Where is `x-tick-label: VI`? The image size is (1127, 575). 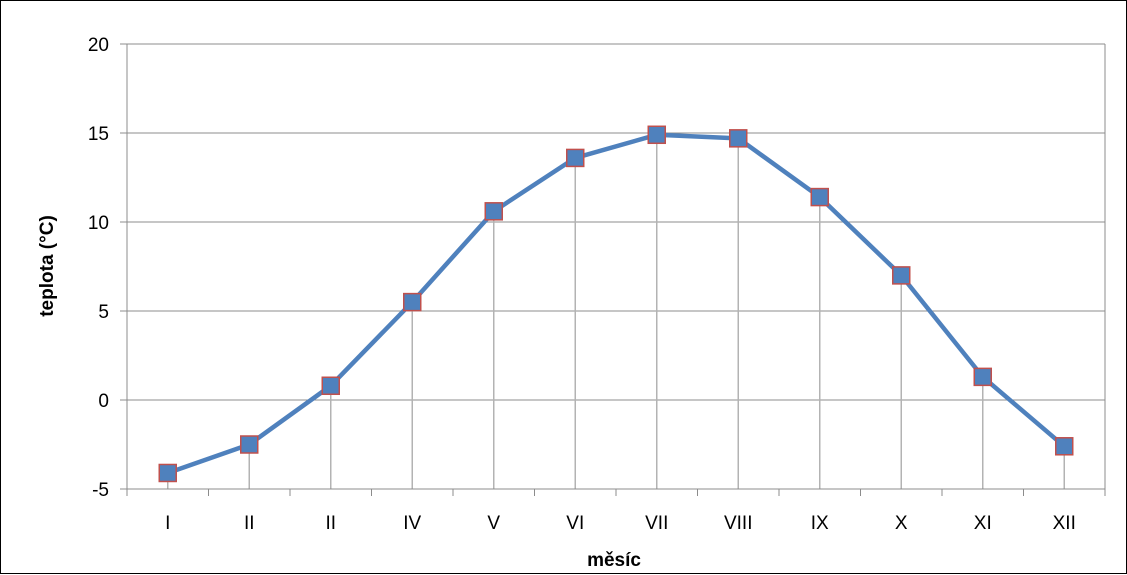
x-tick-label: VI is located at coordinates (575, 523).